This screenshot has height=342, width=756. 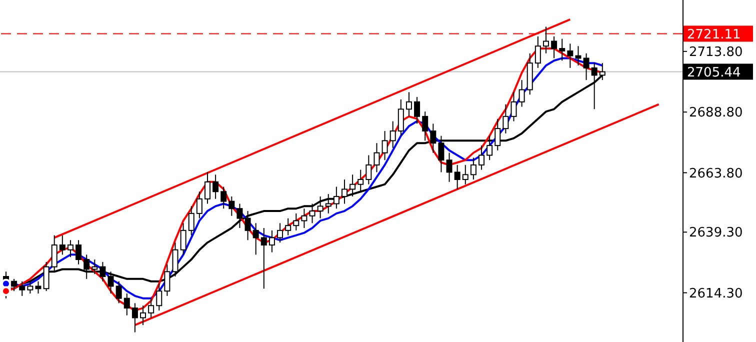 I want to click on ref-line-label: 2721.11, so click(x=714, y=35).